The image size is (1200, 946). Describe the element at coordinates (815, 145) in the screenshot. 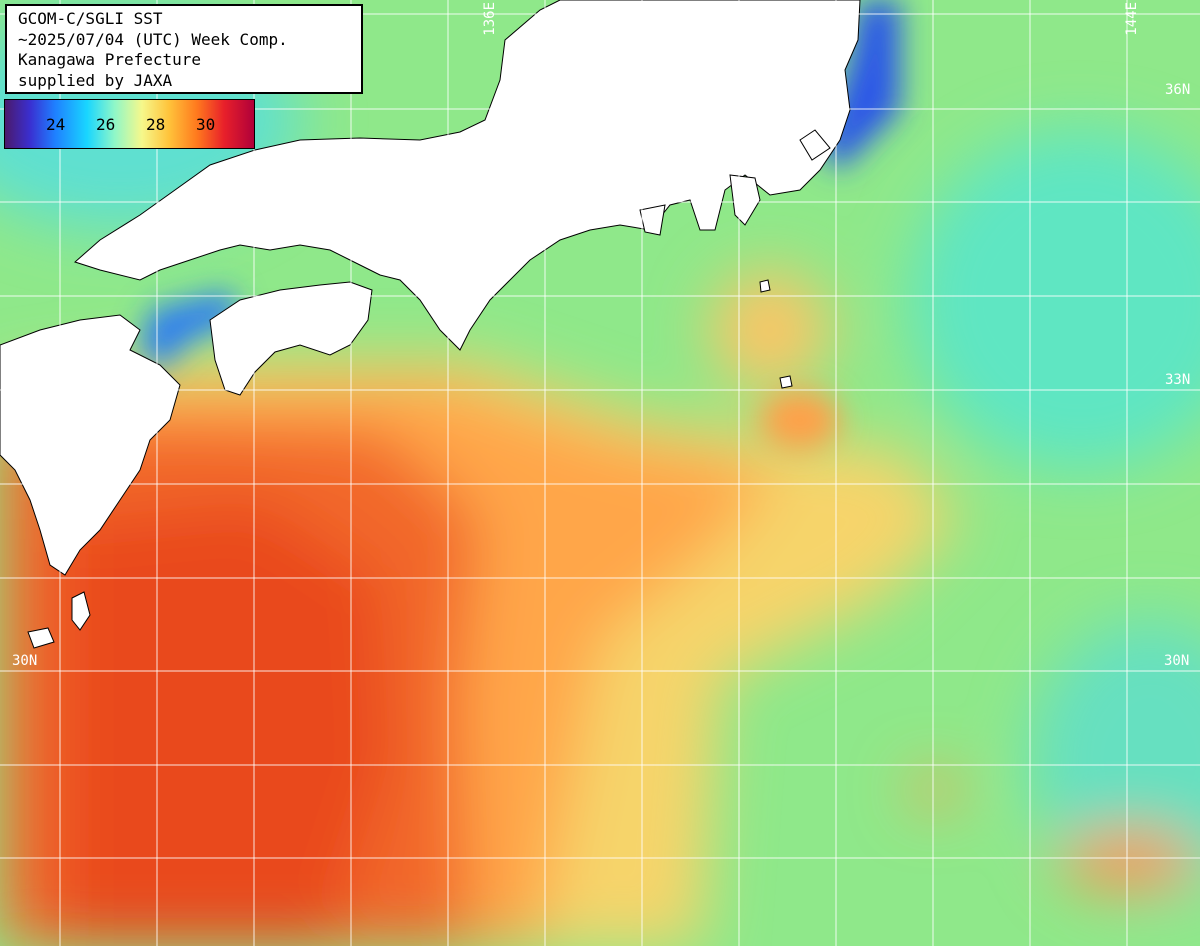

I see `land-sado` at that location.